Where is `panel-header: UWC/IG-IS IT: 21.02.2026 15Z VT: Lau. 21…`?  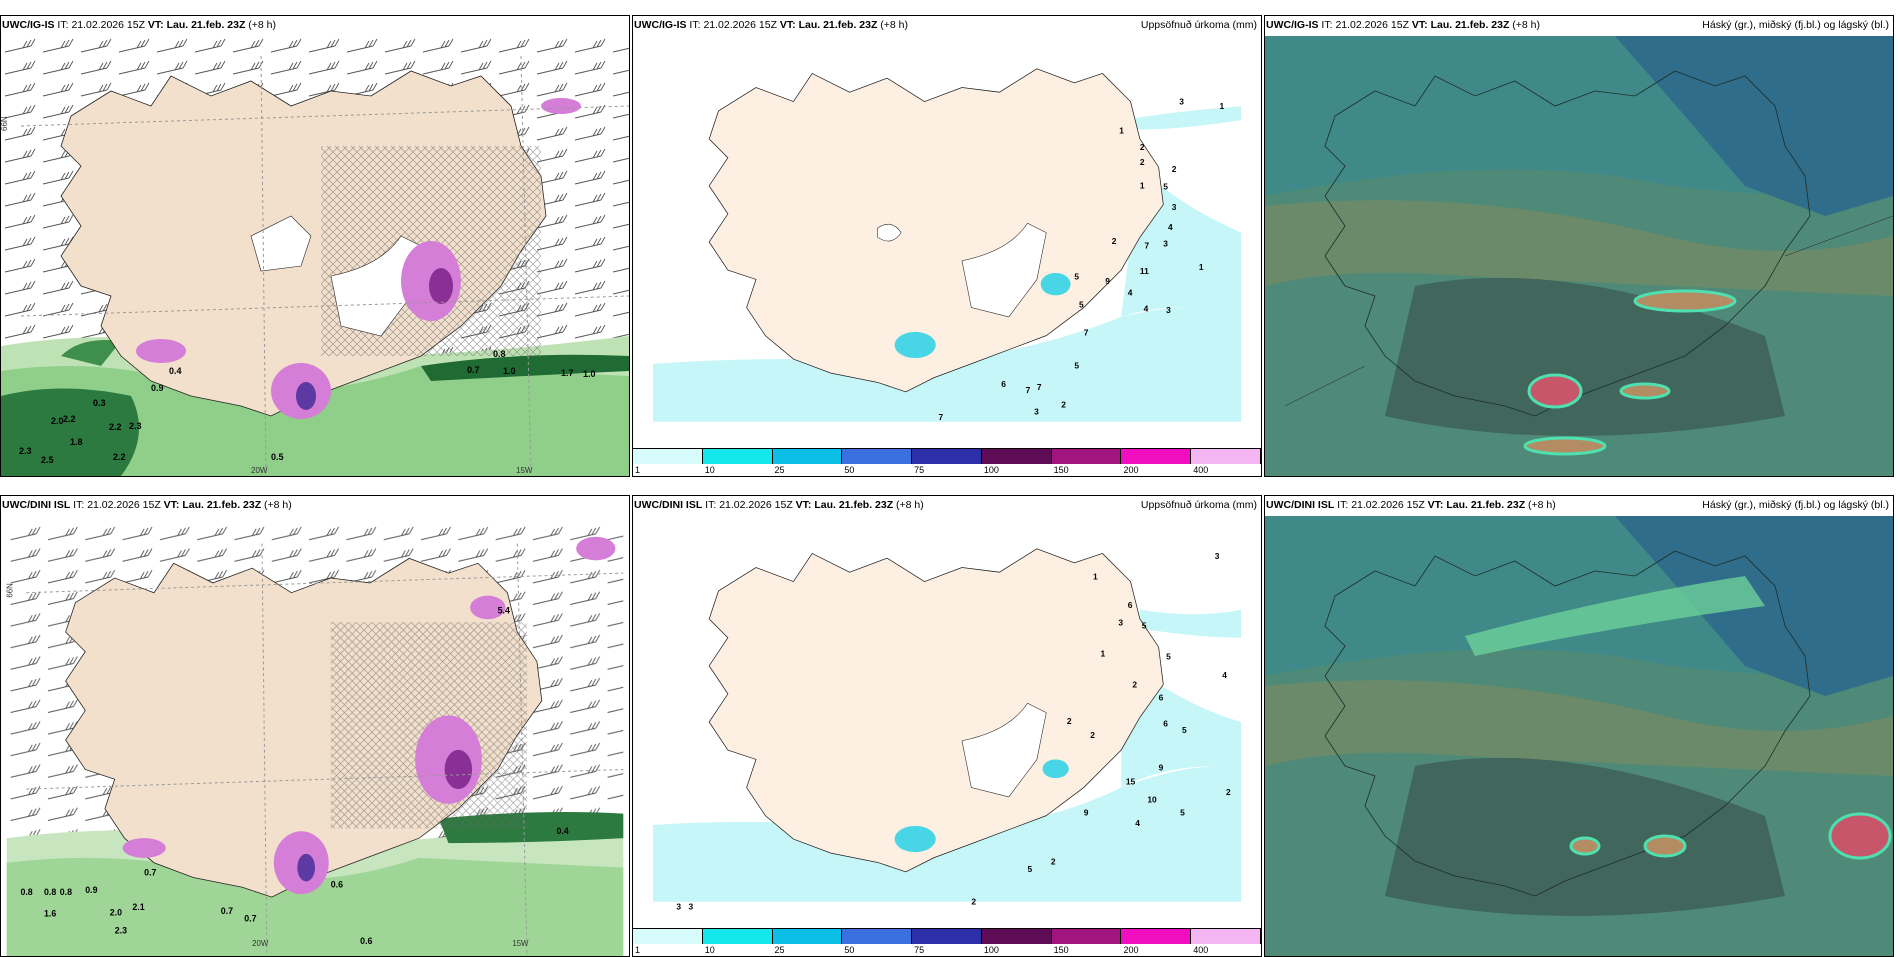
panel-header: UWC/IG-IS IT: 21.02.2026 15Z VT: Lau. 21… is located at coordinates (945, 25).